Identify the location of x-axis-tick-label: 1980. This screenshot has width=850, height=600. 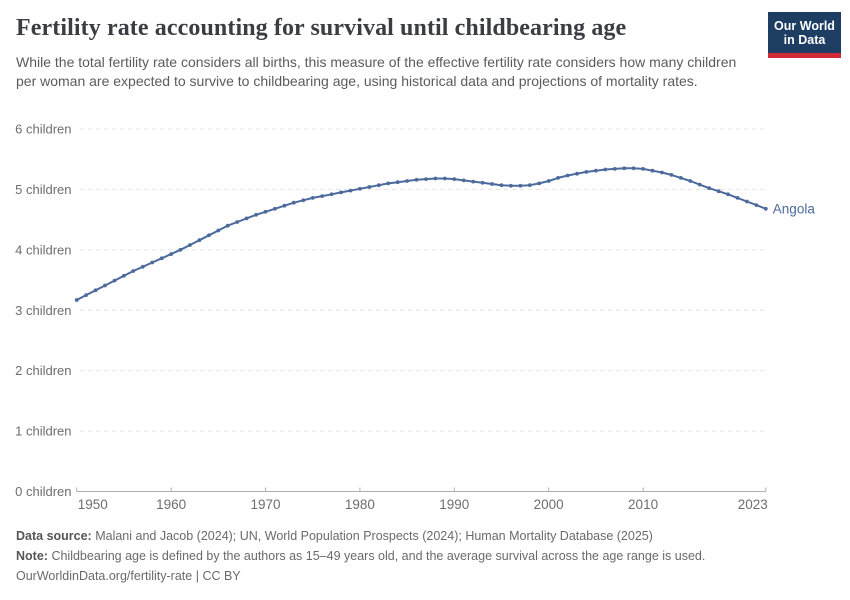
(360, 504).